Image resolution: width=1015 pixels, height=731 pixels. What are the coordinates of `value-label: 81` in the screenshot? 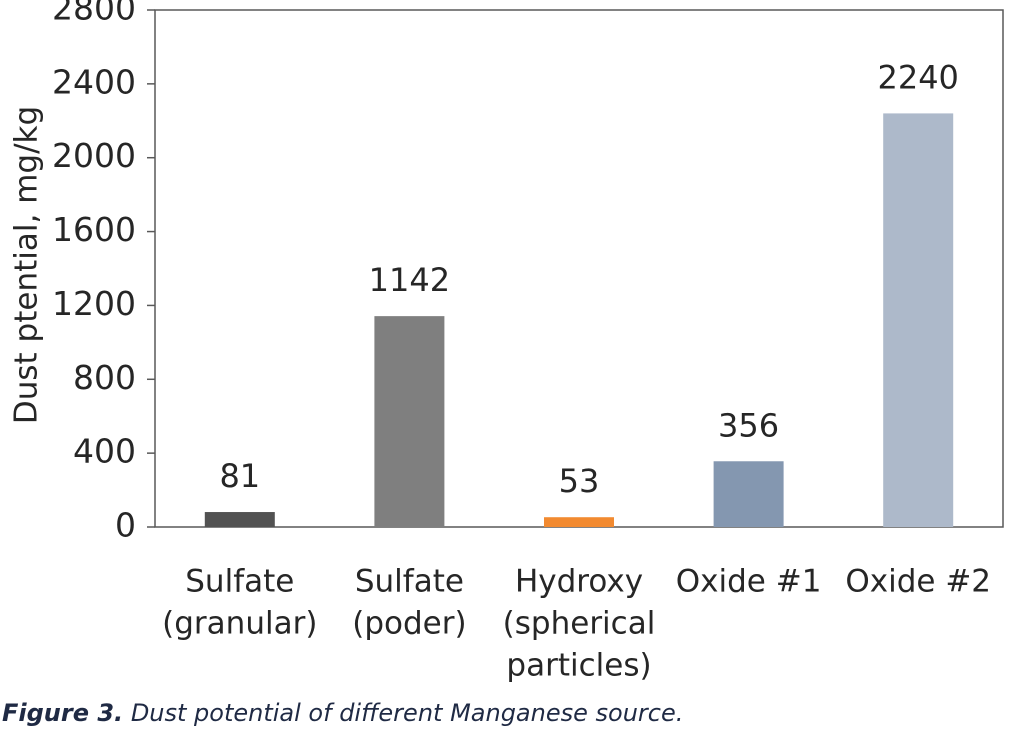 It's located at (239, 476).